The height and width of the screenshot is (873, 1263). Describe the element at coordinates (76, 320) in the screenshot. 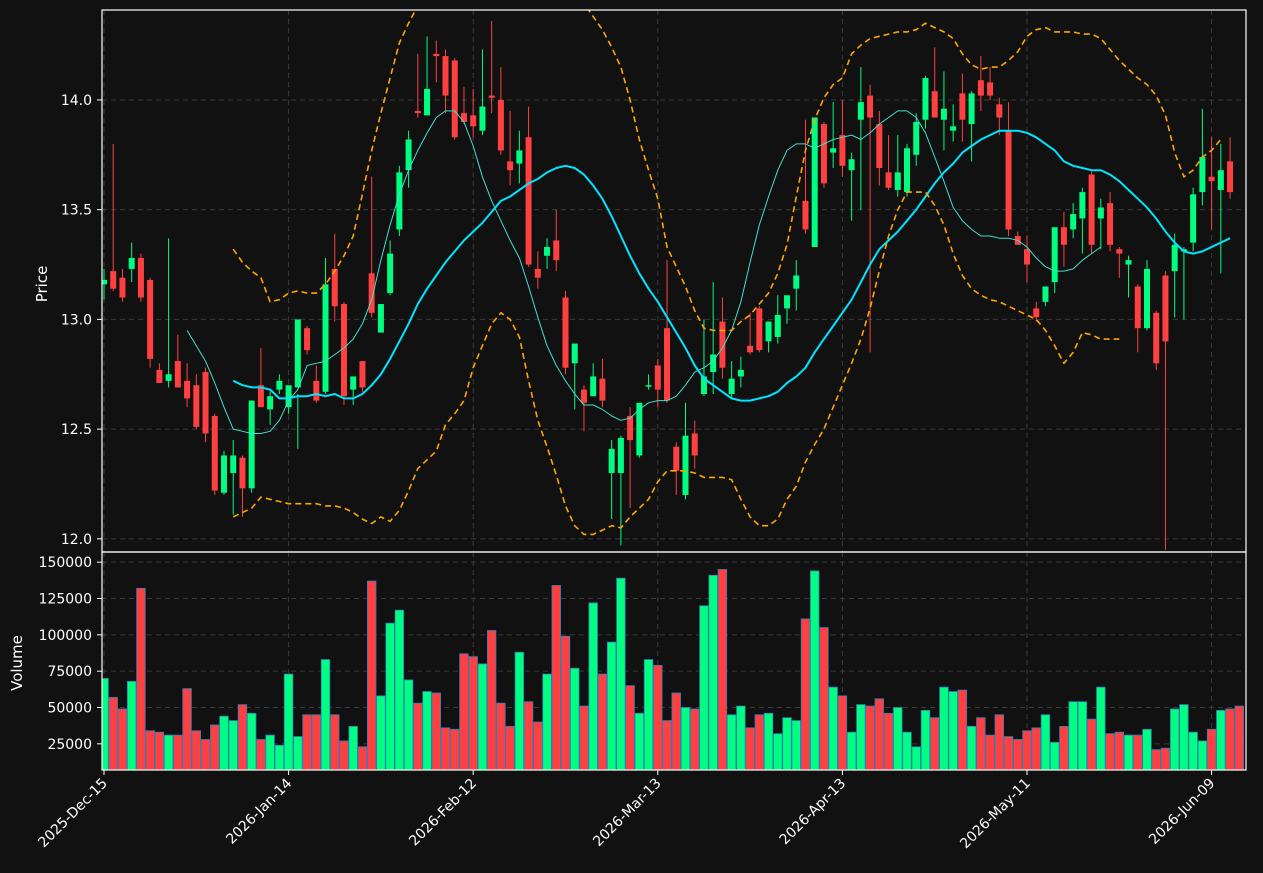

I see `price-tick-label: 13.0` at that location.